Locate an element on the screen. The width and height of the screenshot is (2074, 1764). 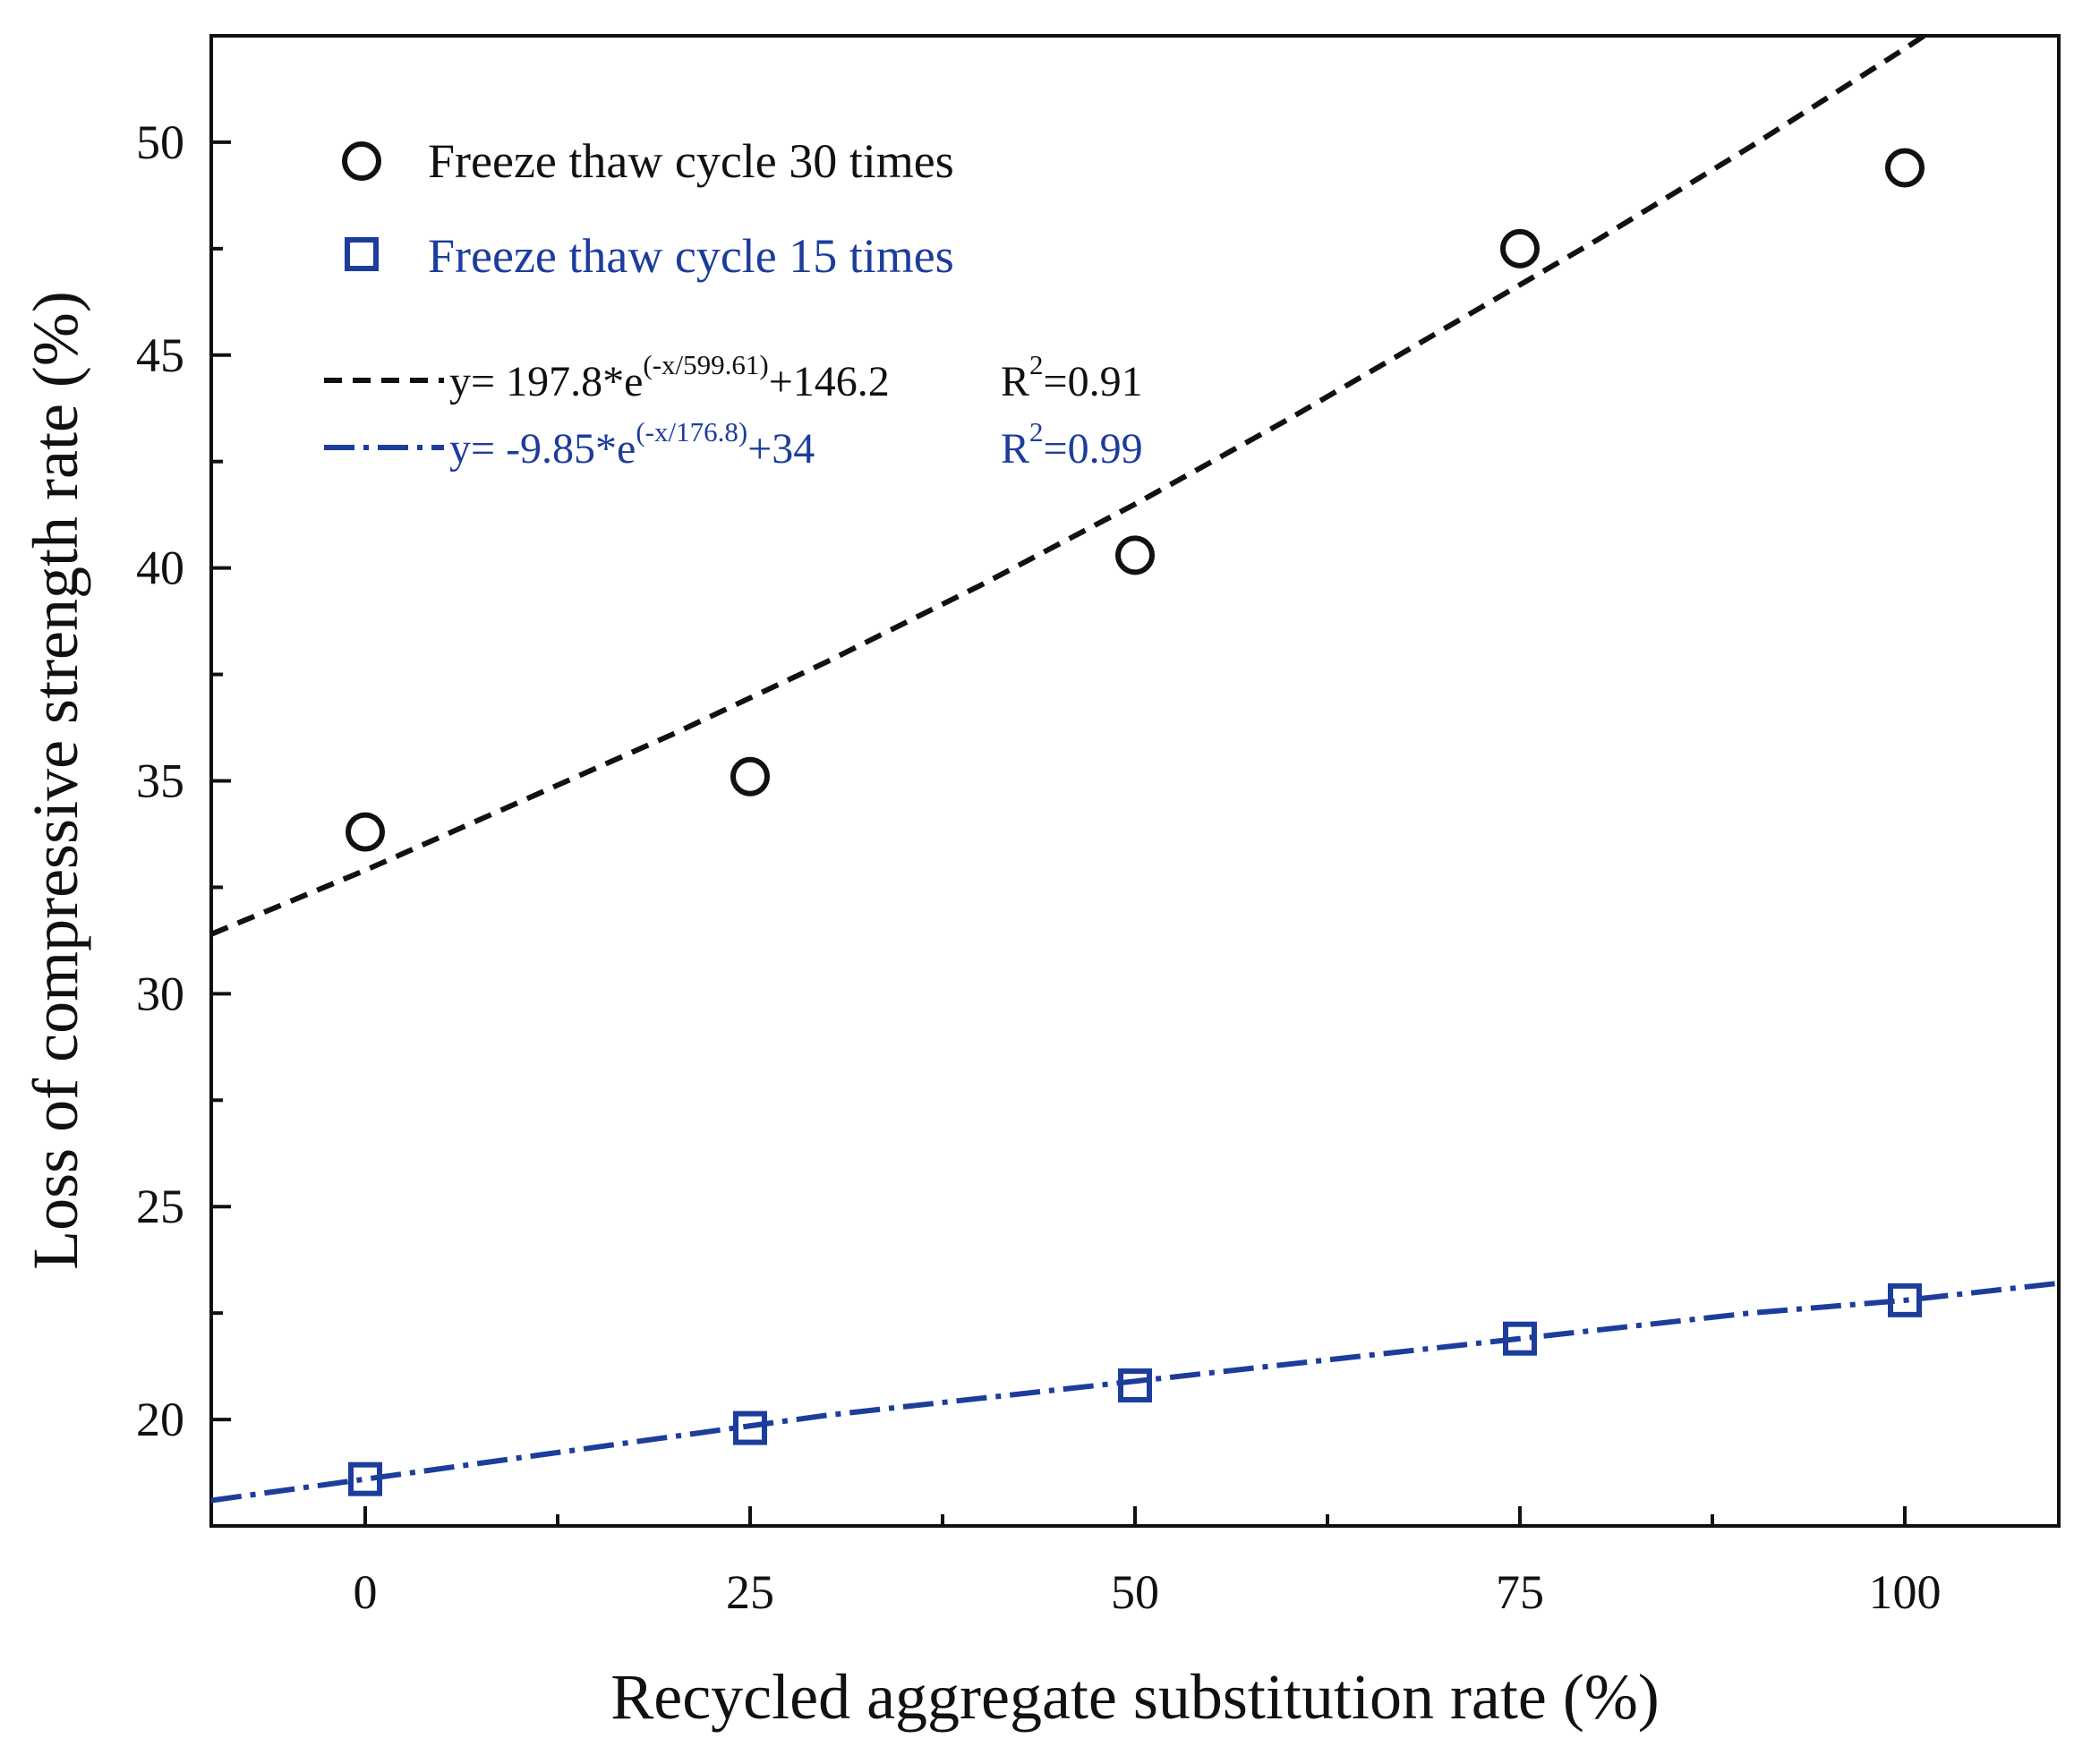
x-tick-label: 25 is located at coordinates (750, 1592).